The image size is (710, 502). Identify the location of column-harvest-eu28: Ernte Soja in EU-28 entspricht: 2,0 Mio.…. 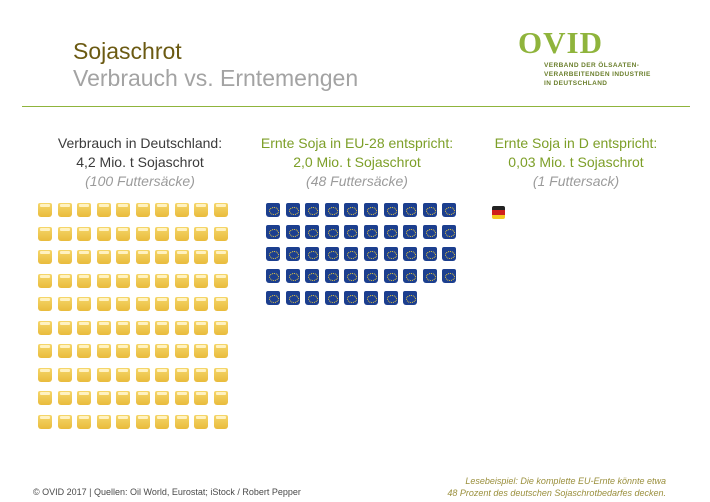
(357, 162).